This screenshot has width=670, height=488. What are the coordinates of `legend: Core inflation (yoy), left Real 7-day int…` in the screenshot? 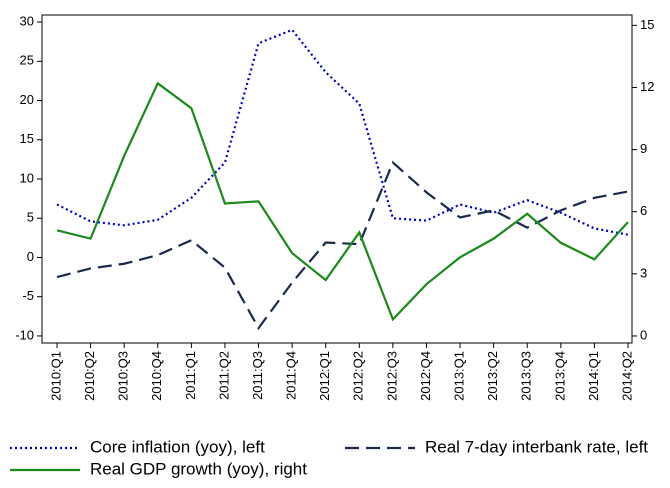 It's located at (329, 457).